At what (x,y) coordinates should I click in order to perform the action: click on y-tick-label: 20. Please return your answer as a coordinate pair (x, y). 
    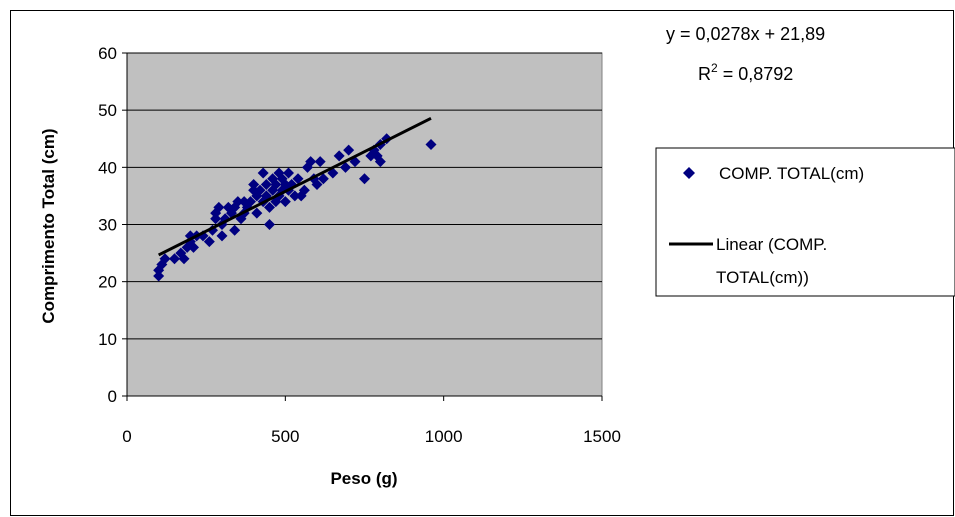
    Looking at the image, I should click on (107, 282).